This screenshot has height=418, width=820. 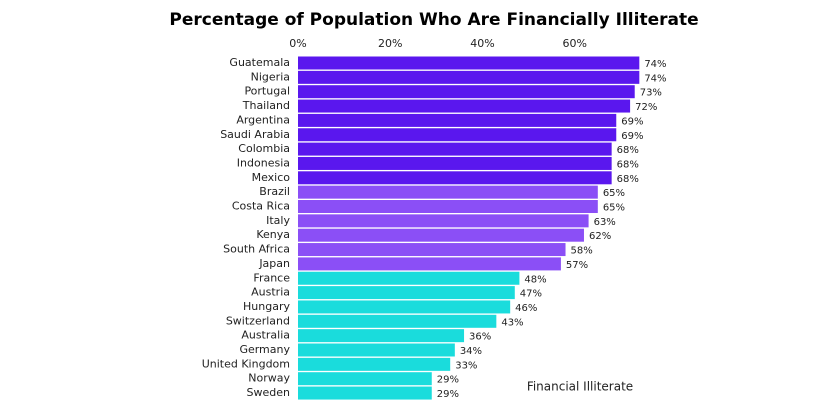 I want to click on y-tick-label: Switzerland, so click(x=258, y=320).